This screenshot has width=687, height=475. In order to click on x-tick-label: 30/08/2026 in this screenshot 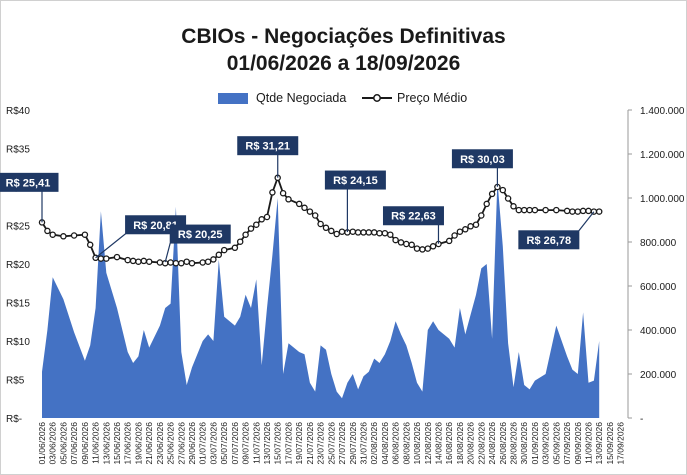, I will do `click(524, 443)`.